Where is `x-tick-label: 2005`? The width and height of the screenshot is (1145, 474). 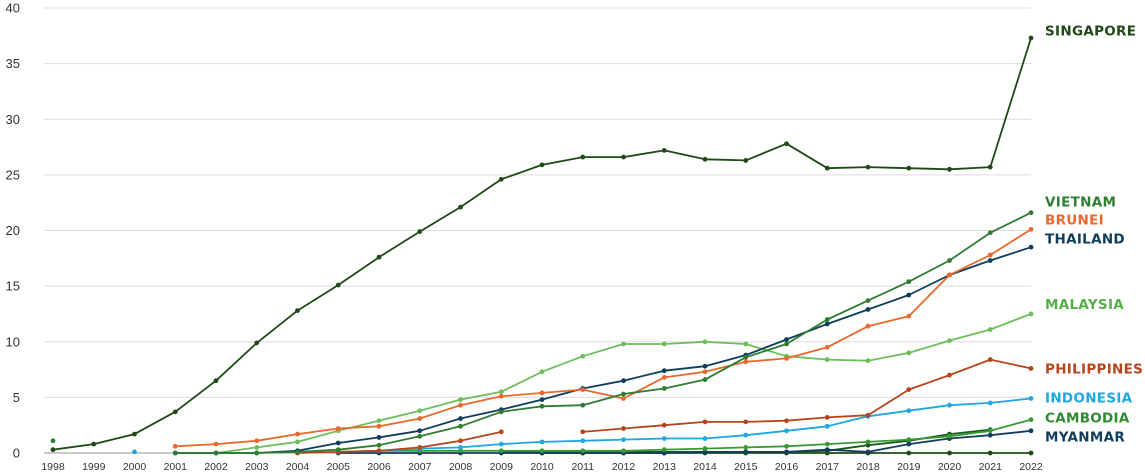
x-tick-label: 2005 is located at coordinates (339, 467).